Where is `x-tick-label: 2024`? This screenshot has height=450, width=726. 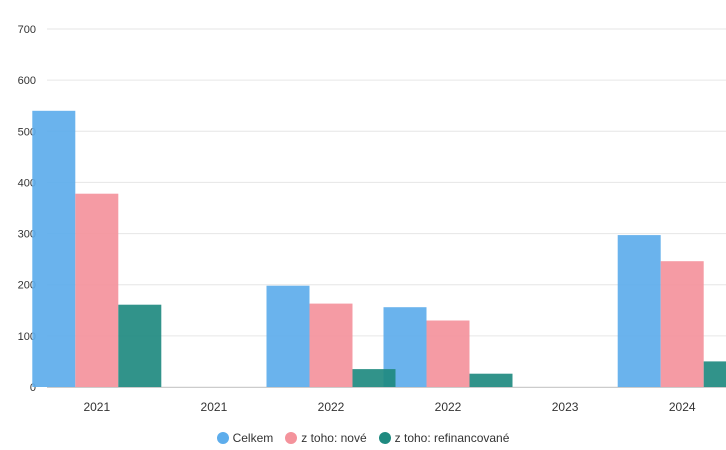 x-tick-label: 2024 is located at coordinates (682, 407).